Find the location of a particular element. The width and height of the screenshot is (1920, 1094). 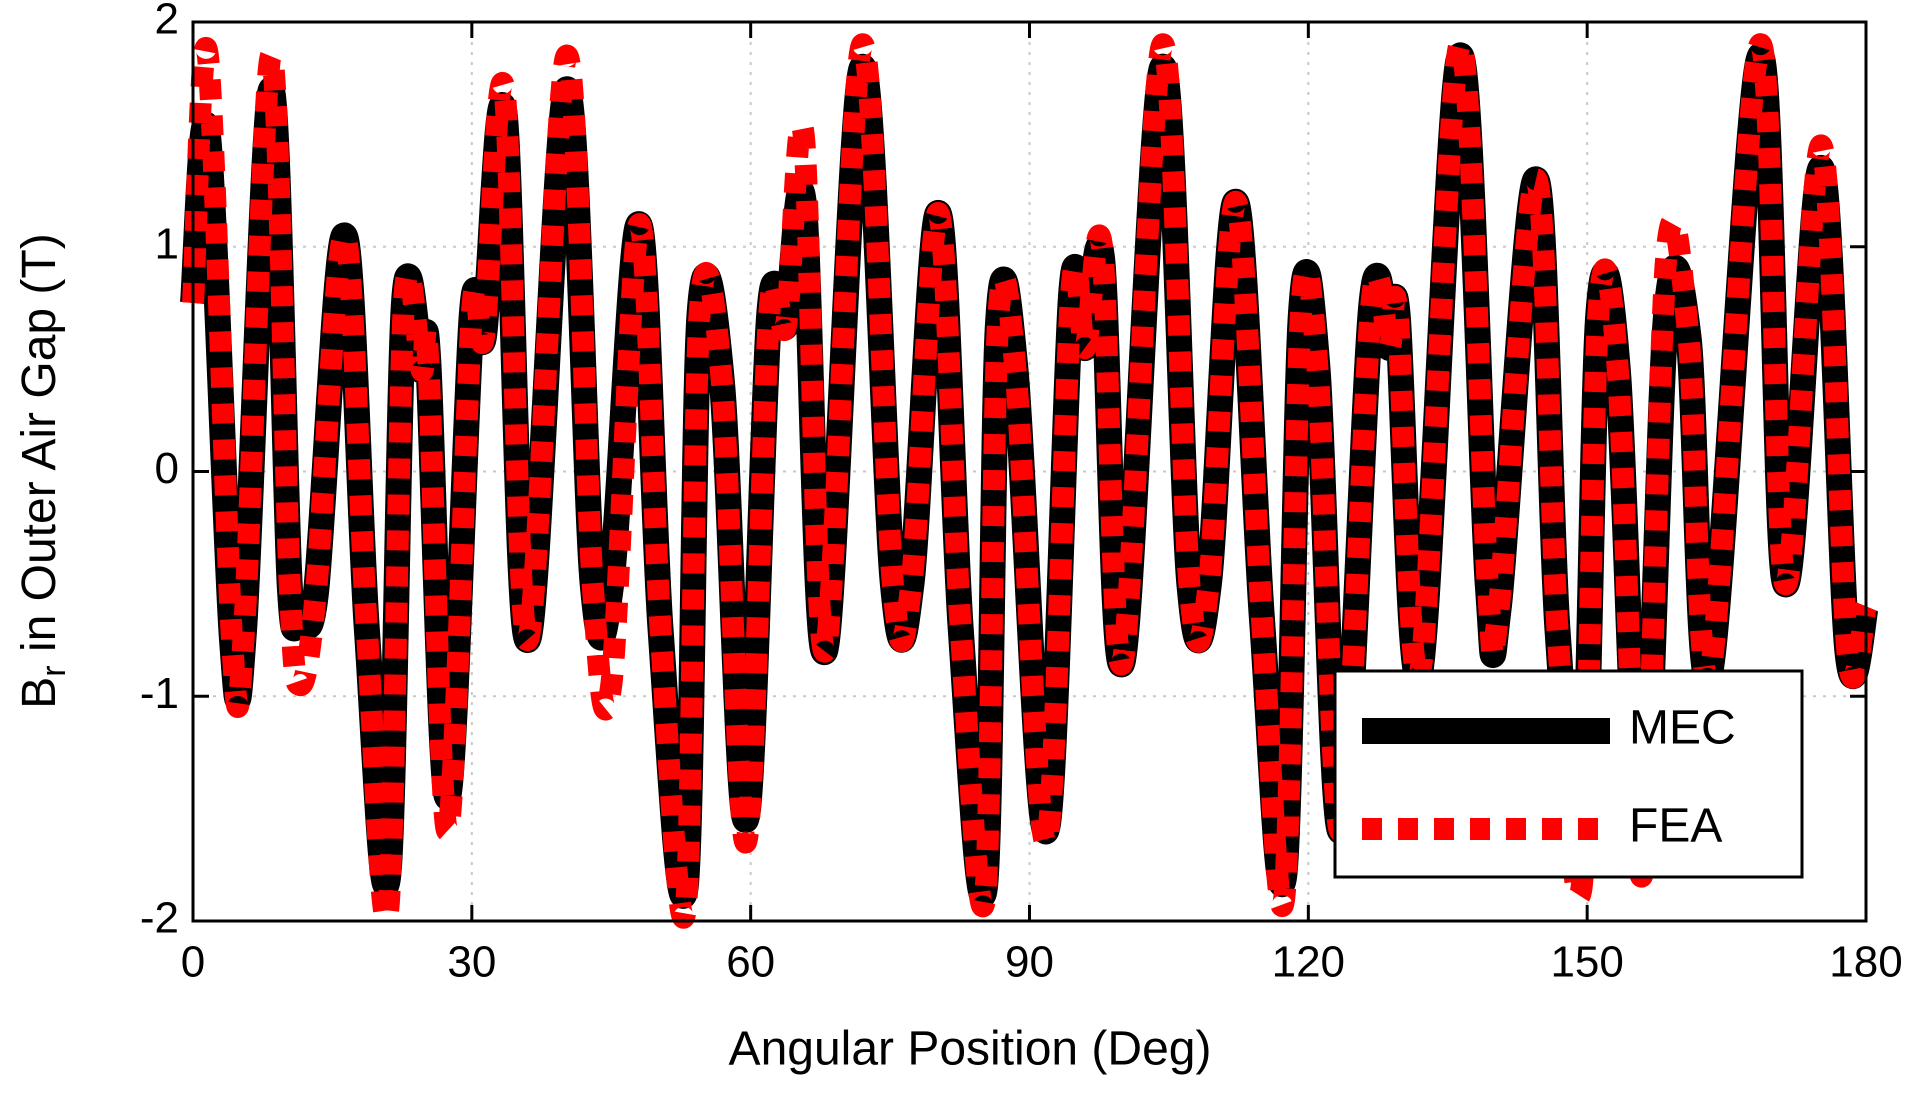

y-tick-label: 1 is located at coordinates (167, 243).